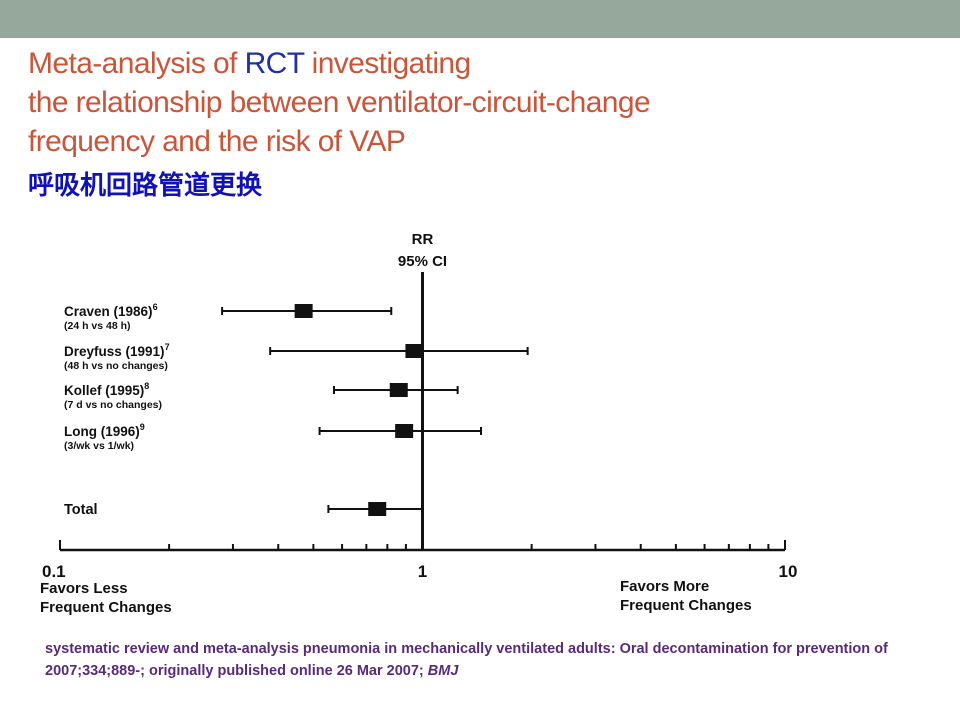  Describe the element at coordinates (104, 430) in the screenshot. I see `study-label: Long (1996)9` at that location.